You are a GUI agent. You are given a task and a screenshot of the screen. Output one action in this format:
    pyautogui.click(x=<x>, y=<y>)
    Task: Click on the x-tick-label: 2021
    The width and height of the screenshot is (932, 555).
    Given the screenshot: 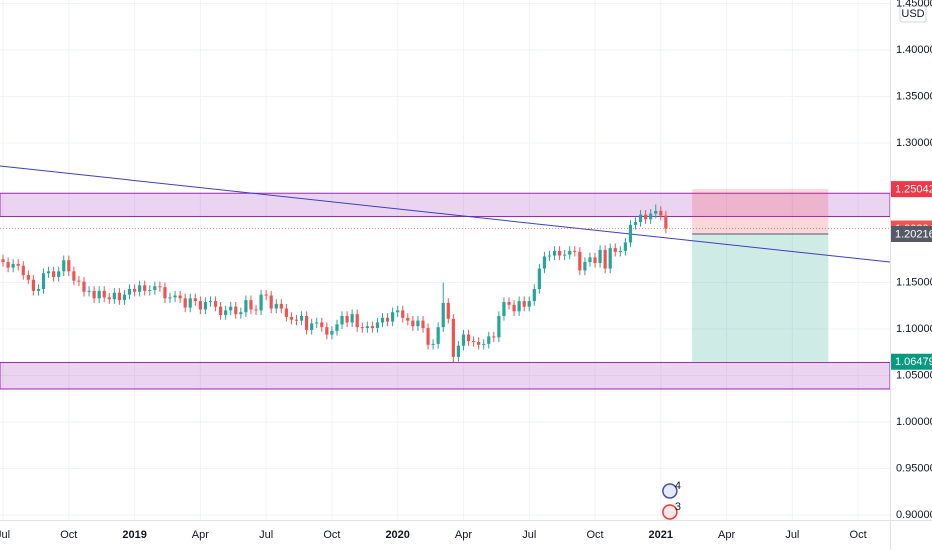 What is the action you would take?
    pyautogui.click(x=661, y=535)
    